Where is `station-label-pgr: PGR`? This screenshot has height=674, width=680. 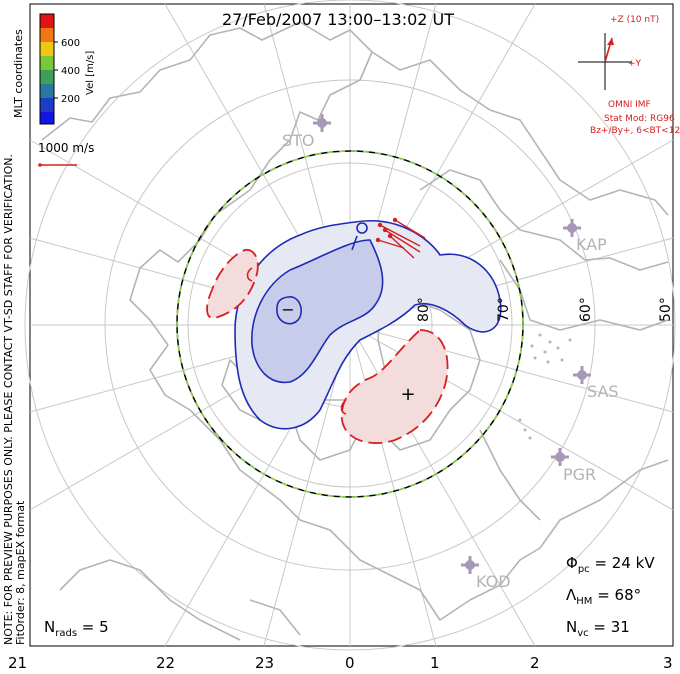
station-label-pgr: PGR is located at coordinates (579, 474).